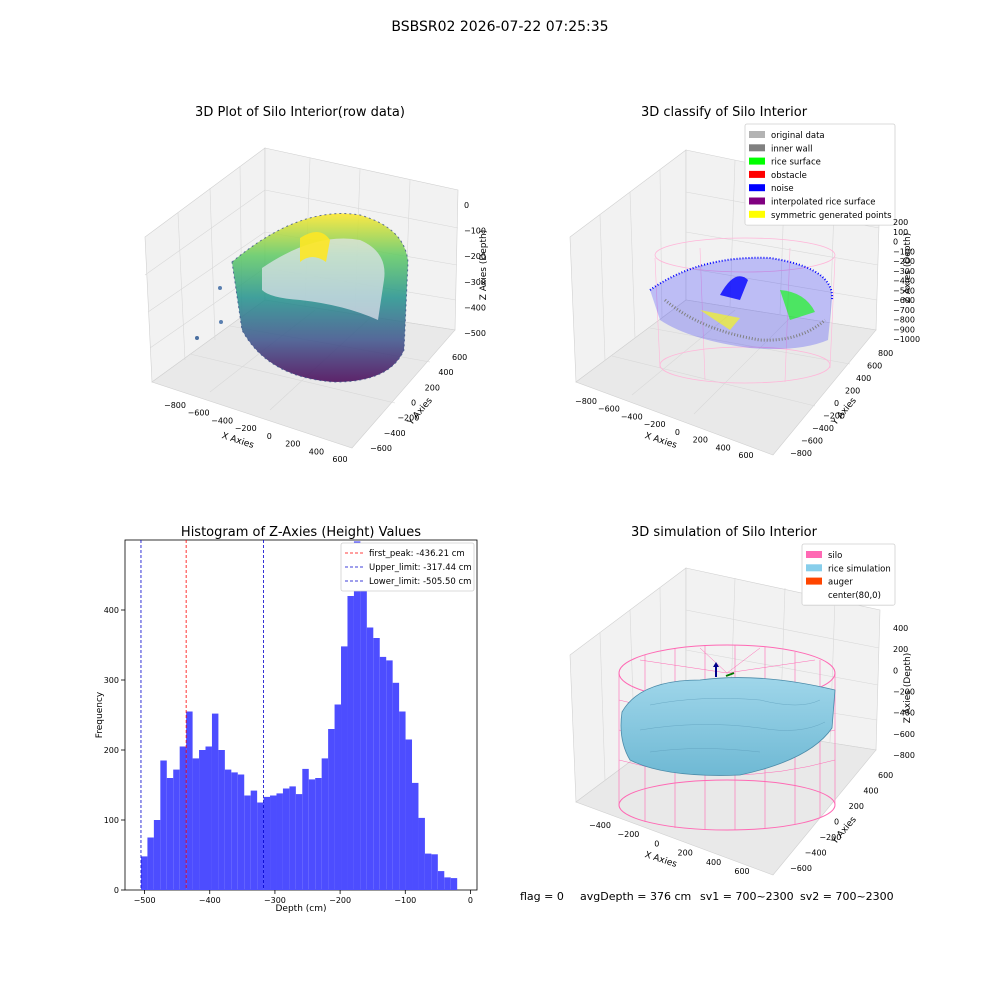 This screenshot has width=1000, height=1000. I want to click on classify-gridlines, so click(739, 287).